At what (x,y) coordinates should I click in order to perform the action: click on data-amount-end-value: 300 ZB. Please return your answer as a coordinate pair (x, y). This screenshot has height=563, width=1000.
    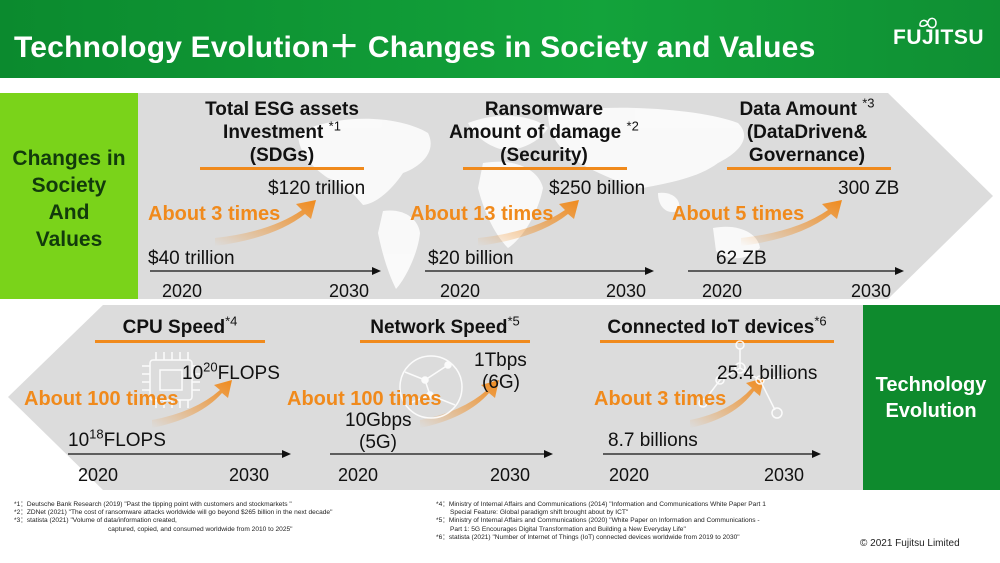
    Looking at the image, I should click on (869, 188).